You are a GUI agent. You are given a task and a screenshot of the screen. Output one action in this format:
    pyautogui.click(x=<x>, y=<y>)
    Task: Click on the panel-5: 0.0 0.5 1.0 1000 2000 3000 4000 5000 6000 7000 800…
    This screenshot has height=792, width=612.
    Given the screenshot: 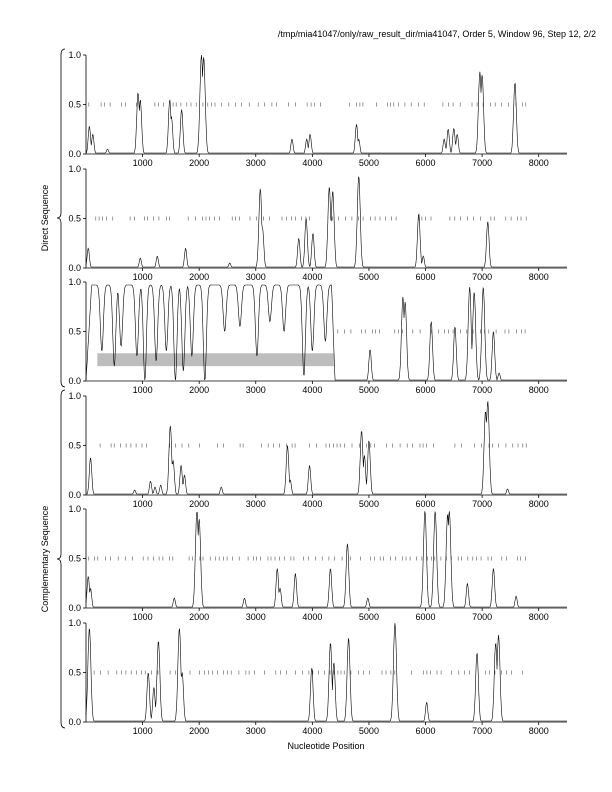 What is the action you would take?
    pyautogui.click(x=317, y=563)
    